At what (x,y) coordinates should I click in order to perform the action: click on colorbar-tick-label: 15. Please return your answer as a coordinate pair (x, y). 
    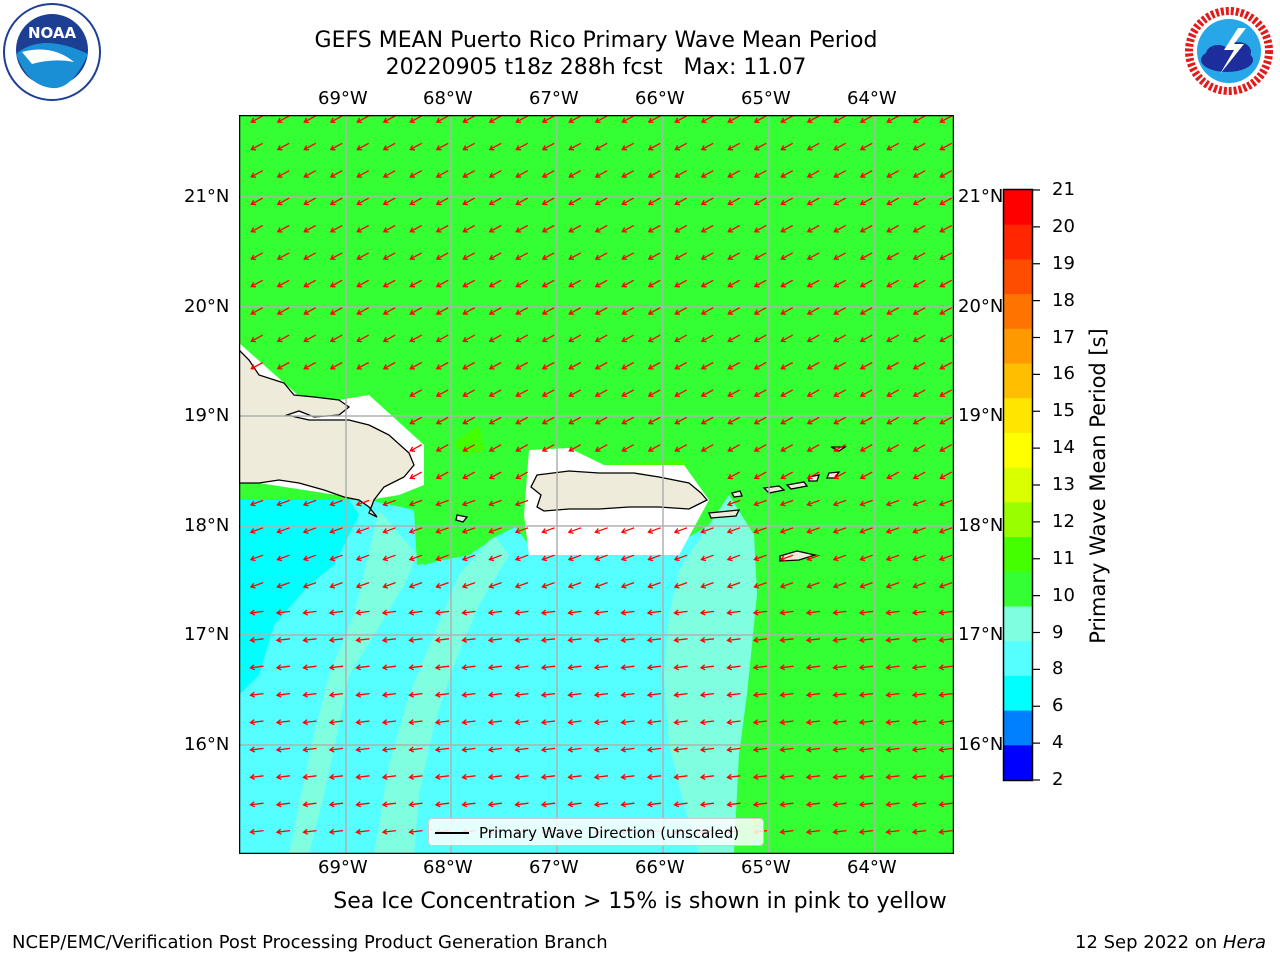
    Looking at the image, I should click on (1063, 411).